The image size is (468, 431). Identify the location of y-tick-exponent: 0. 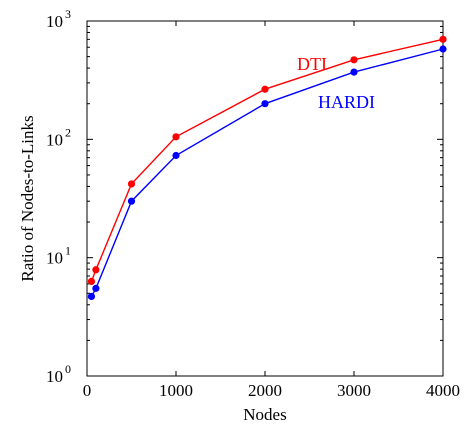
(68, 369).